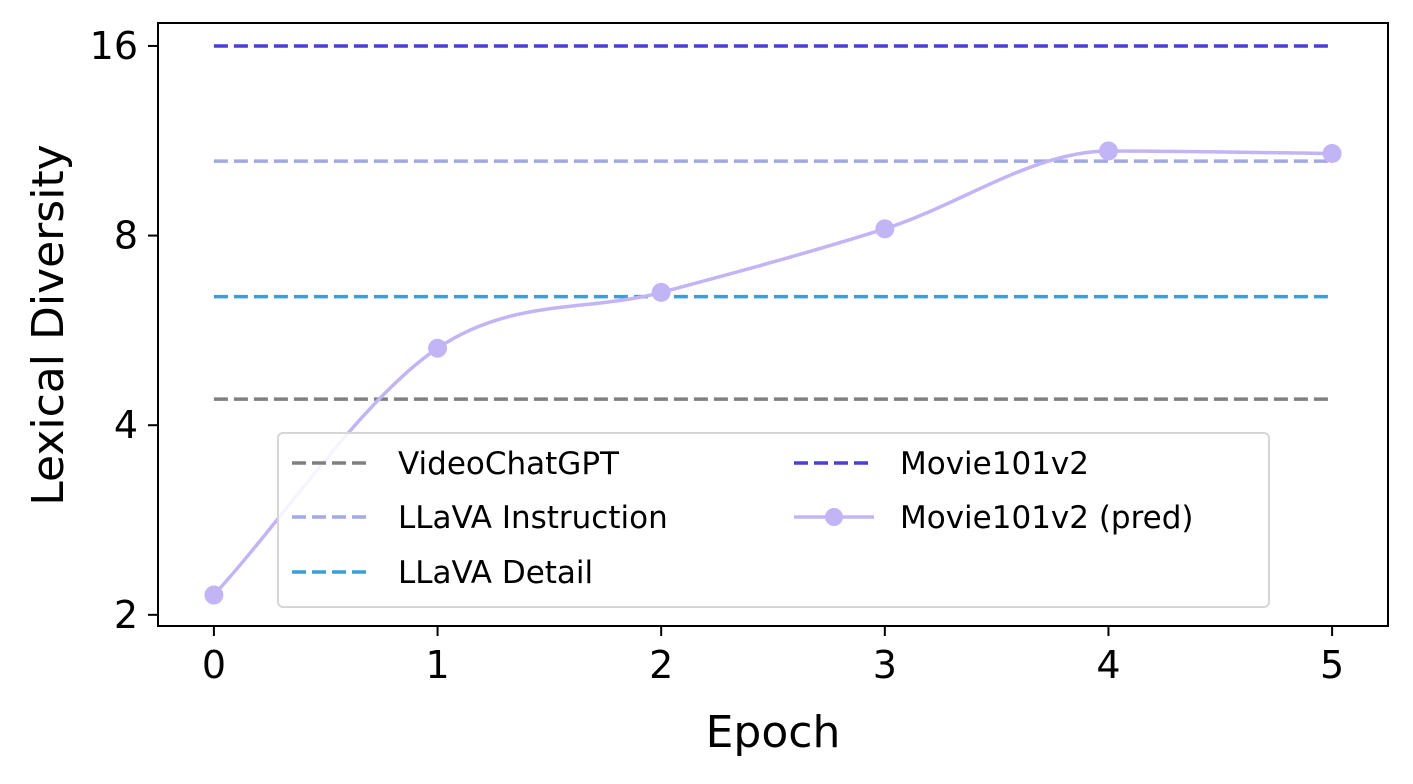 The width and height of the screenshot is (1413, 784). What do you see at coordinates (126, 425) in the screenshot?
I see `y-tick-label: 4` at bounding box center [126, 425].